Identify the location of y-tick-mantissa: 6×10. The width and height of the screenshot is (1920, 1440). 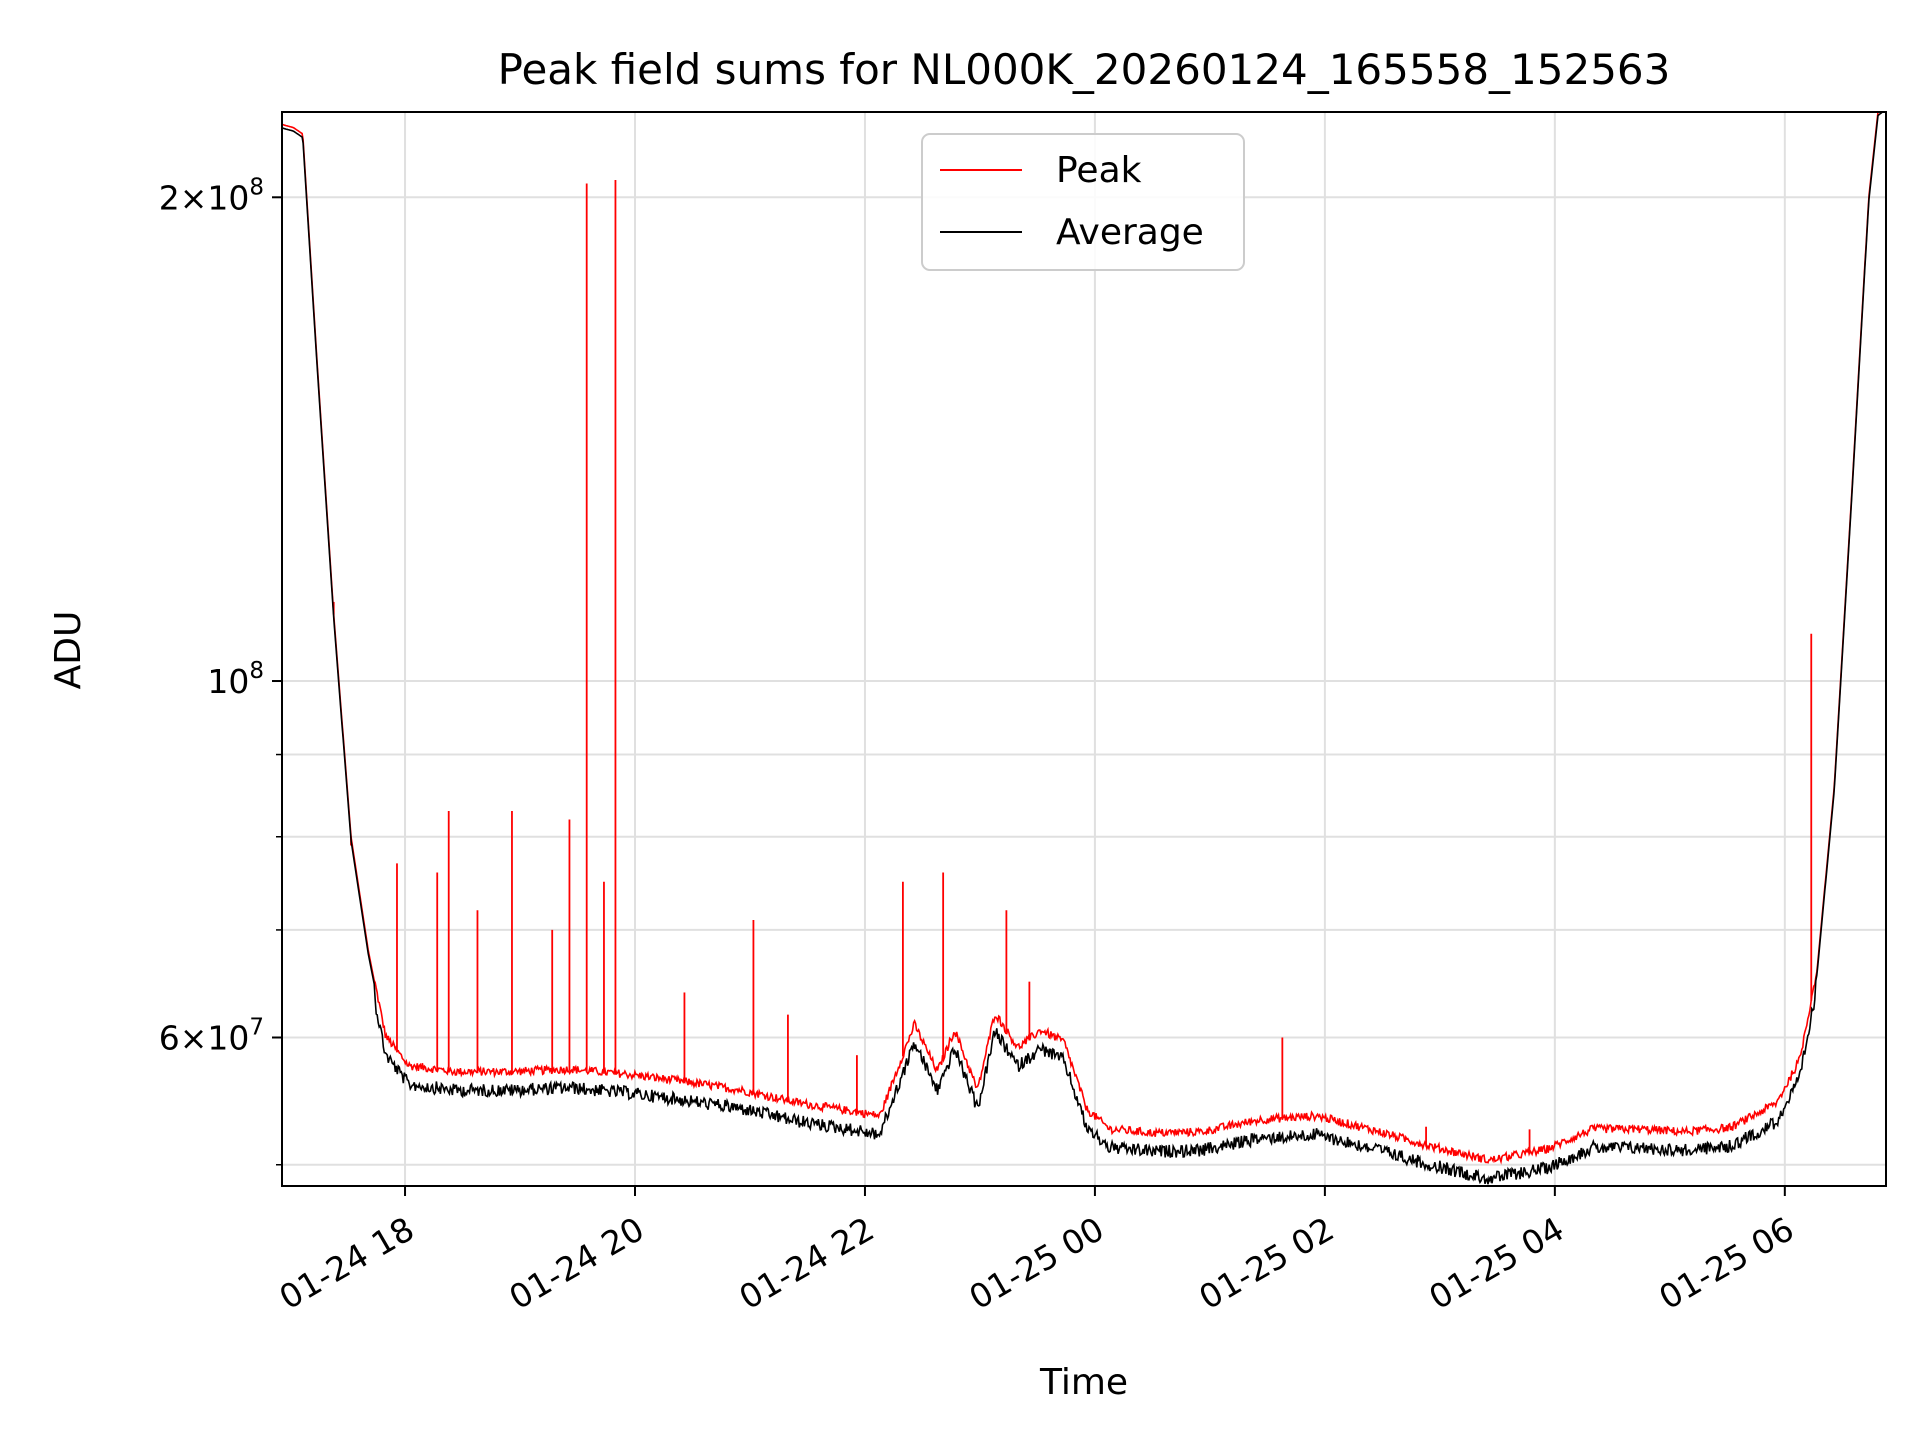
(204, 1038).